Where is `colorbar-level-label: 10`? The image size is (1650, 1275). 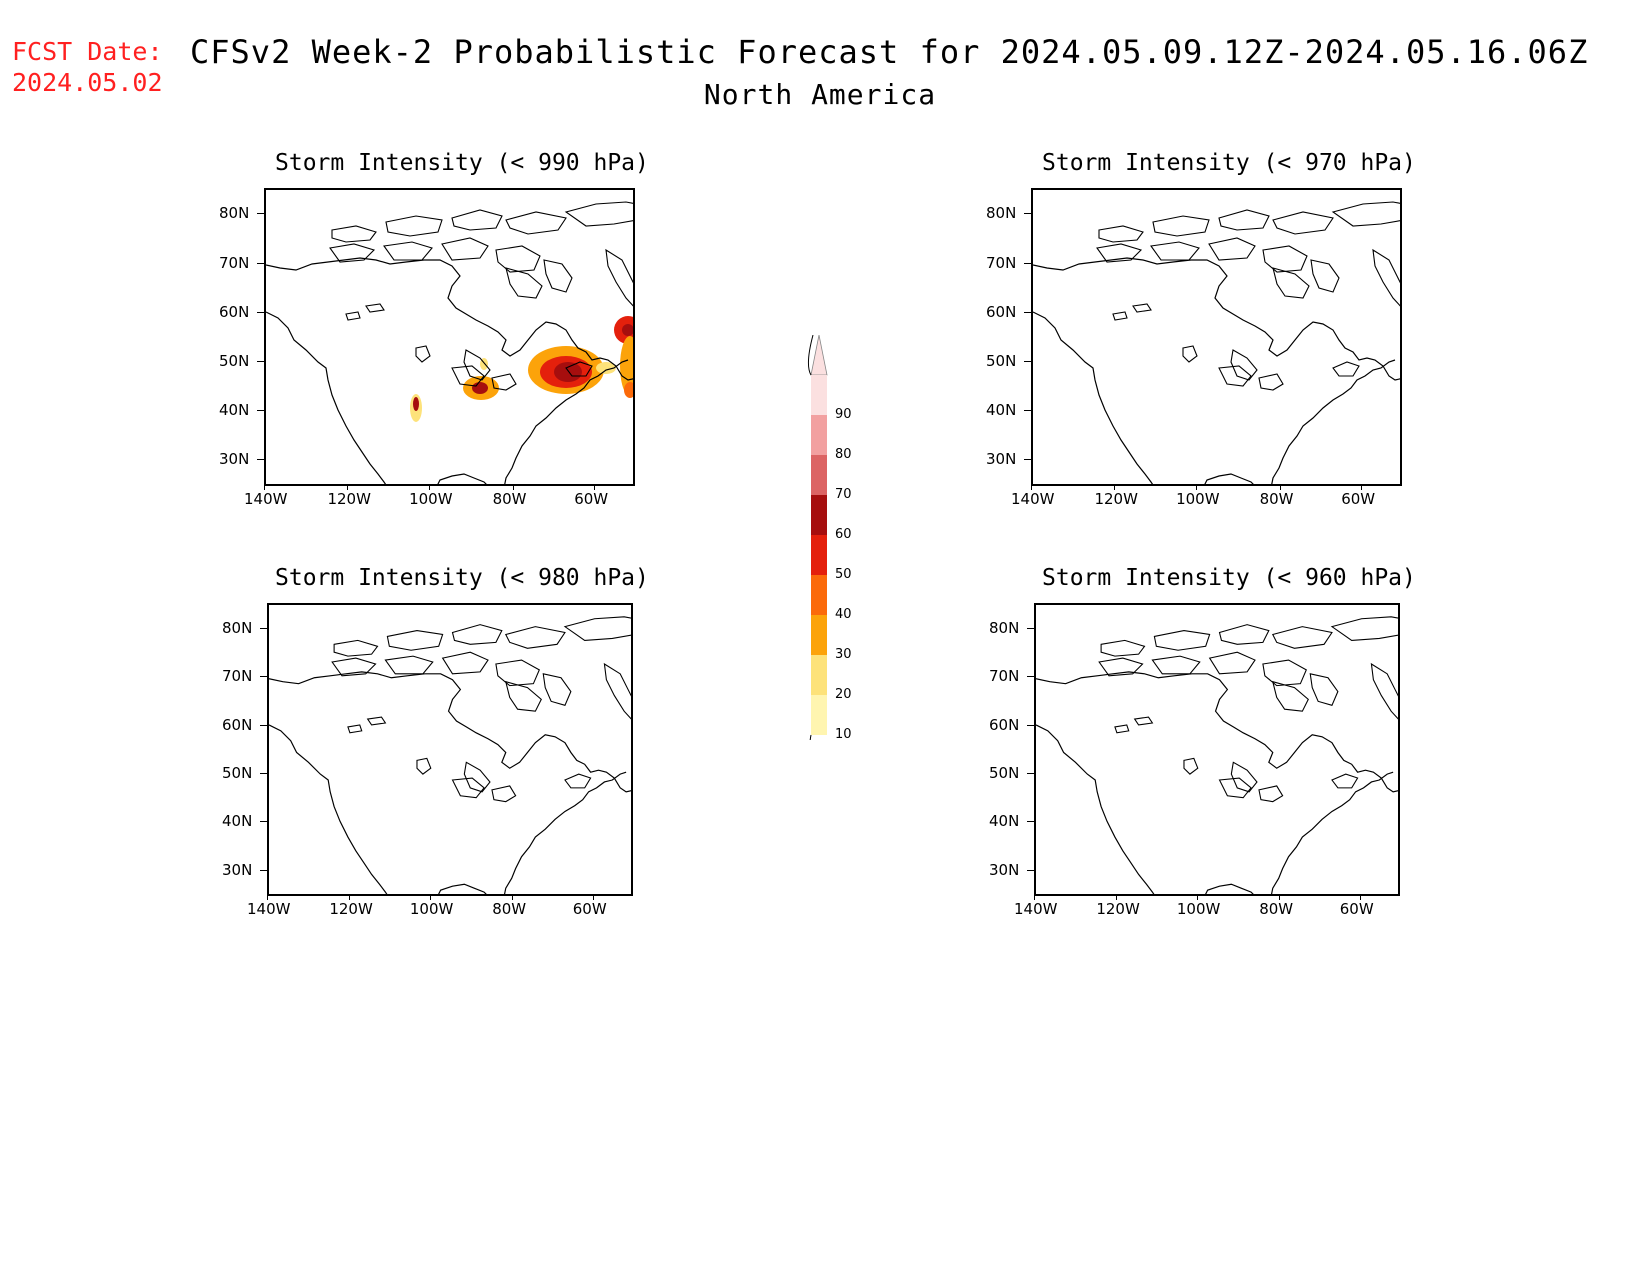
colorbar-level-label: 10 is located at coordinates (843, 734).